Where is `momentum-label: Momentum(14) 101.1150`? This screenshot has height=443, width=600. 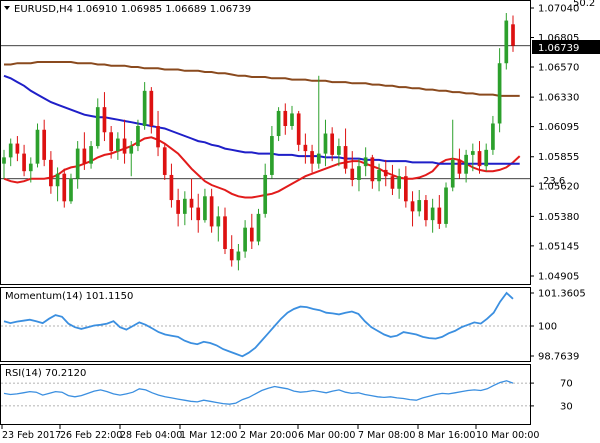 momentum-label: Momentum(14) 101.1150 is located at coordinates (69, 296).